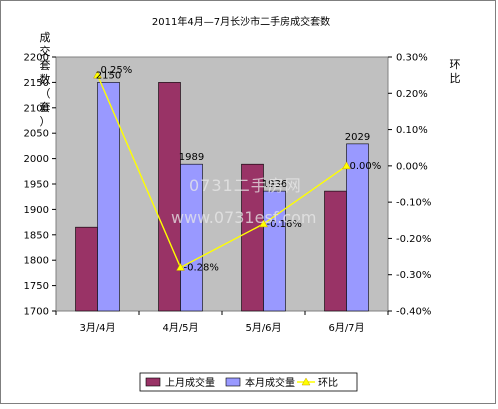  I want to click on y-tick-label: 1750, so click(36, 286).